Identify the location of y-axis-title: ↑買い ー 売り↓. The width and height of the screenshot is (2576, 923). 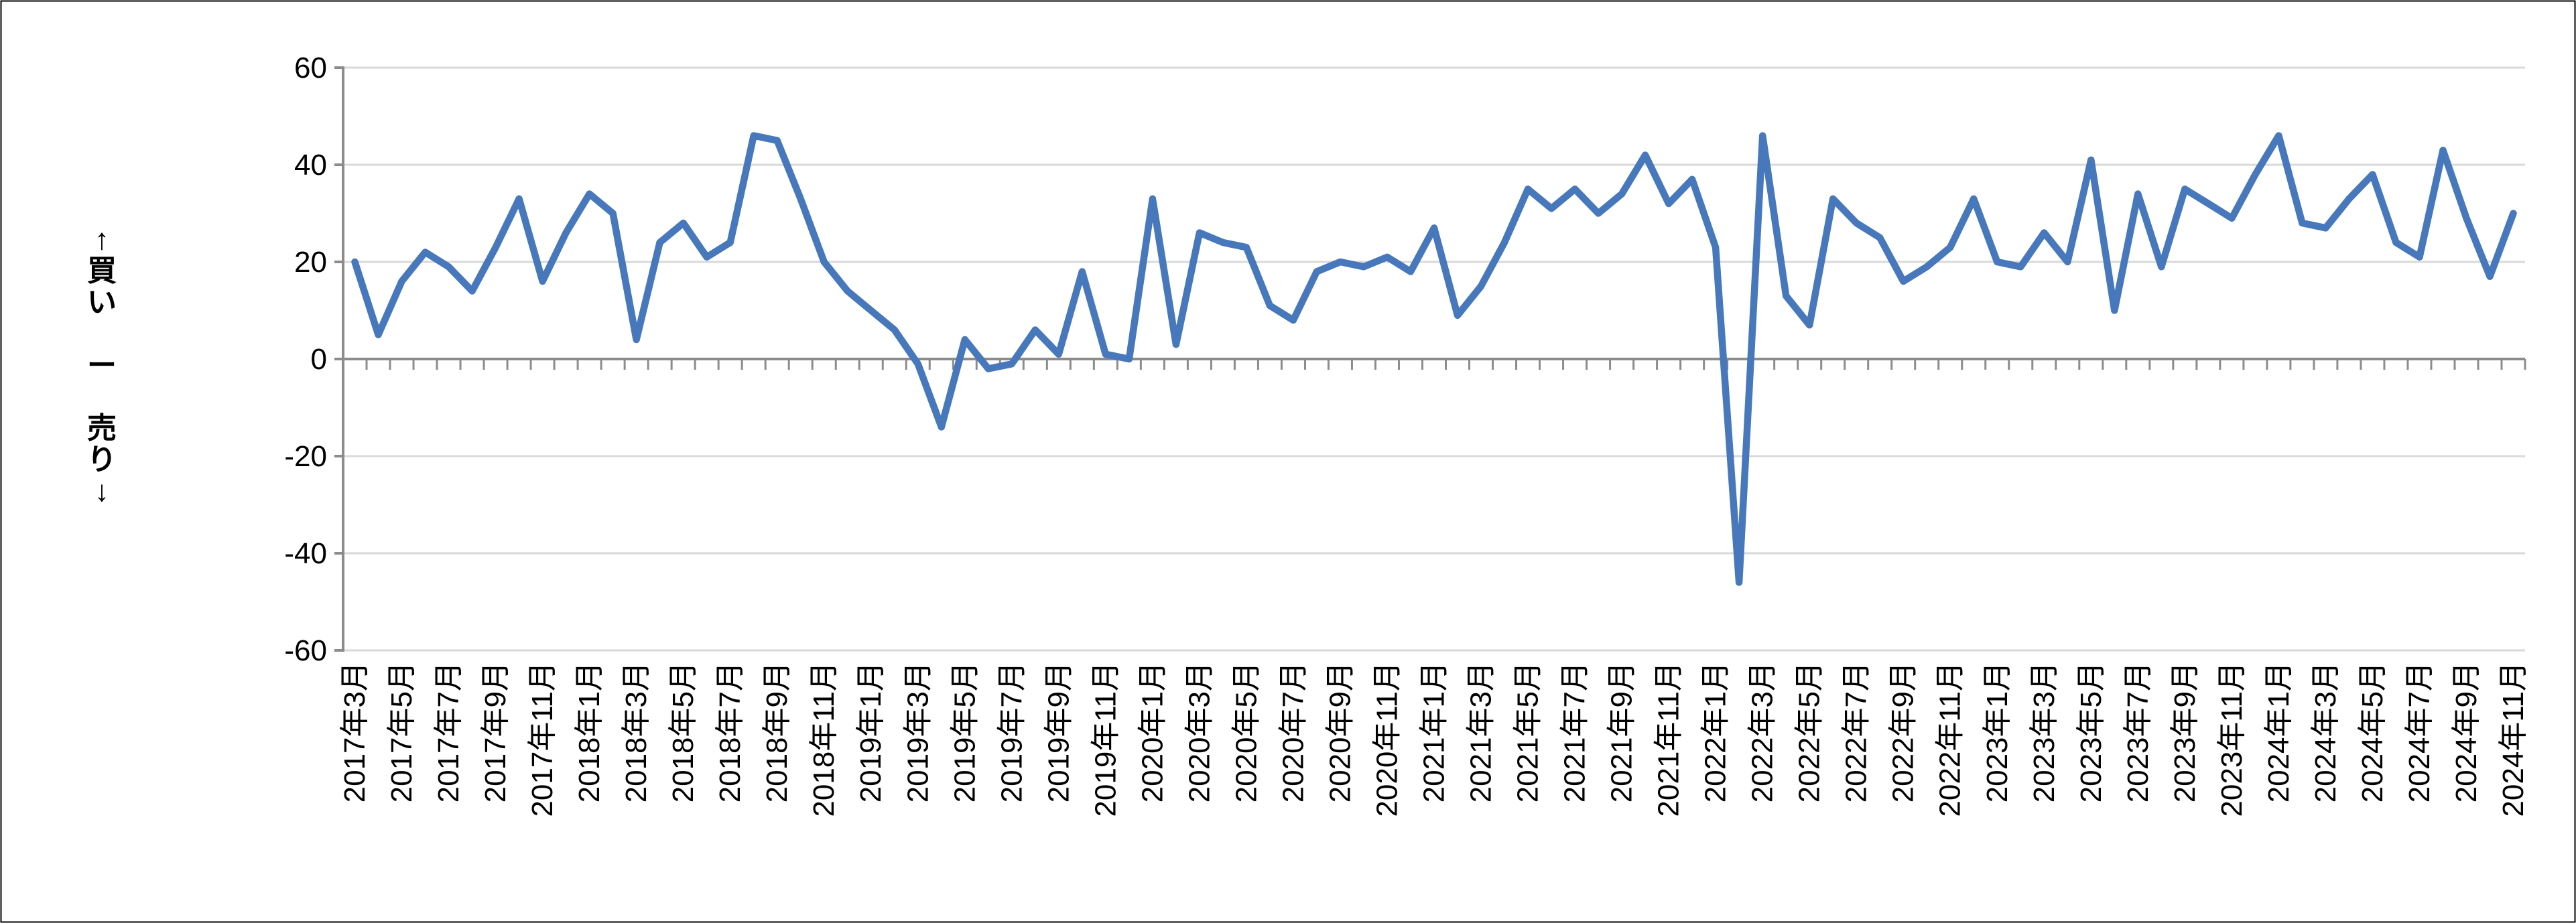
(102, 365).